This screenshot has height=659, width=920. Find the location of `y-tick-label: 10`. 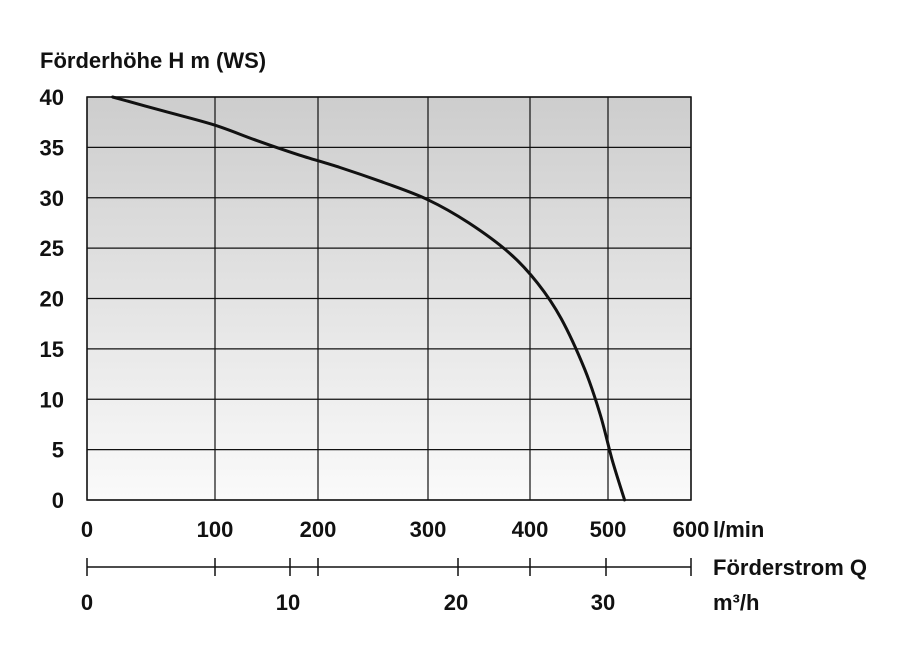

y-tick-label: 10 is located at coordinates (52, 399).